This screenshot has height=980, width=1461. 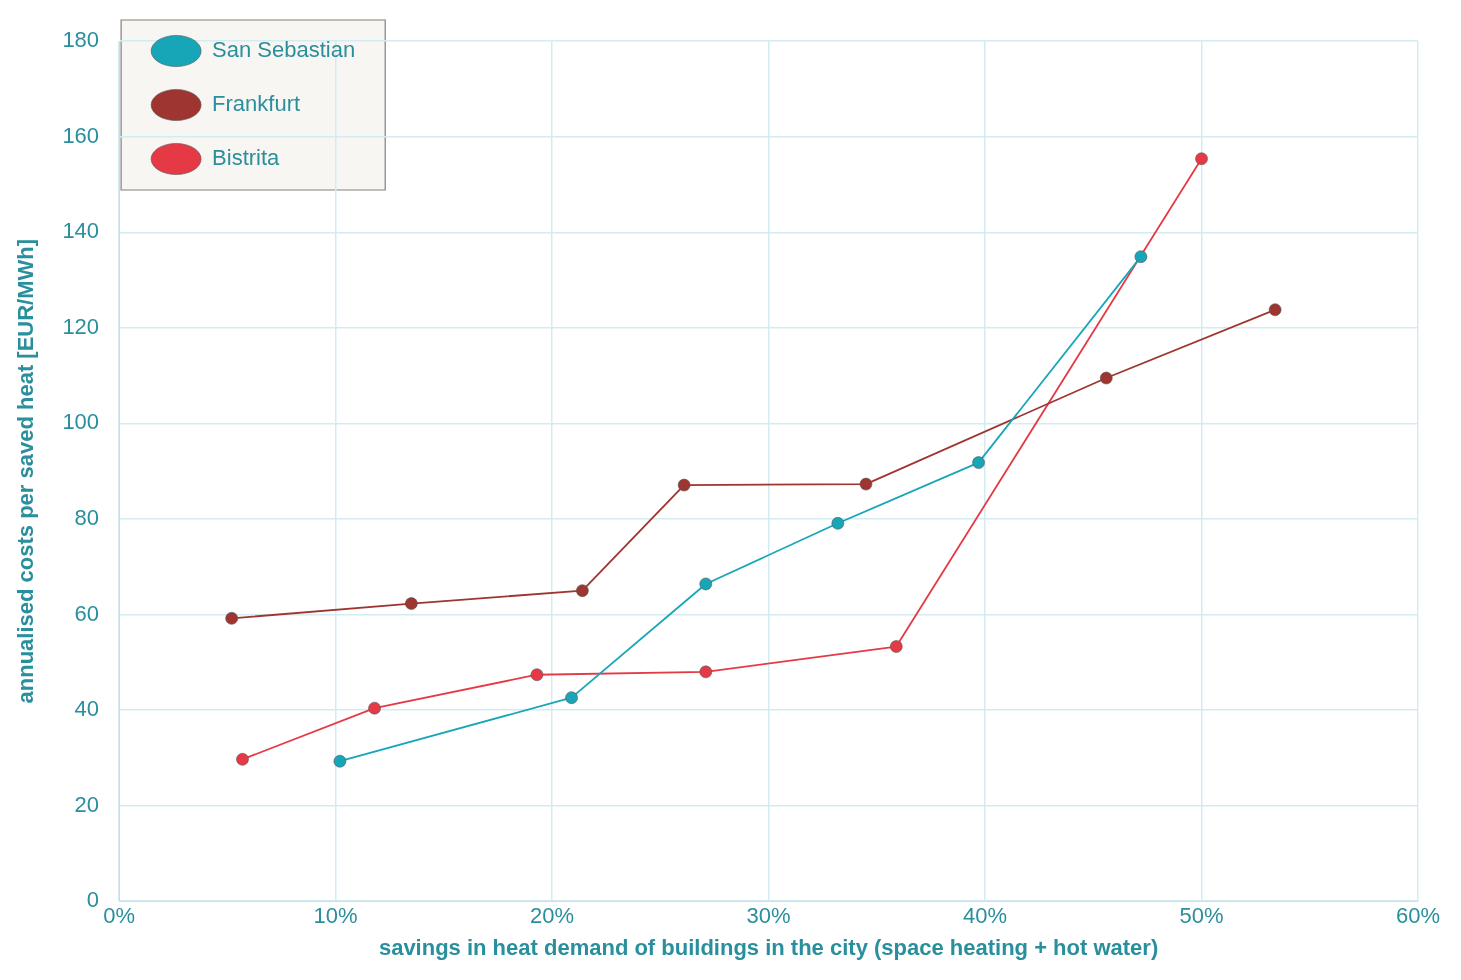 I want to click on legend-label: Frankfurt, so click(x=256, y=104).